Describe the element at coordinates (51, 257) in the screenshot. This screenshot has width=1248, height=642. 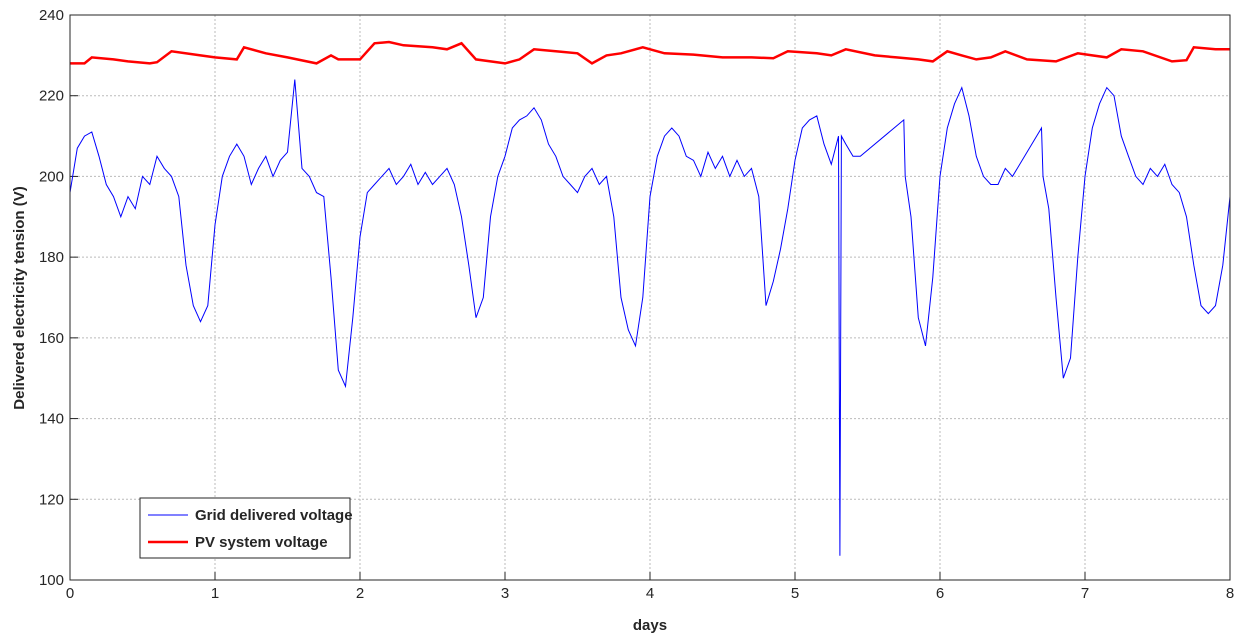
I see `y-tick-label: 180` at that location.